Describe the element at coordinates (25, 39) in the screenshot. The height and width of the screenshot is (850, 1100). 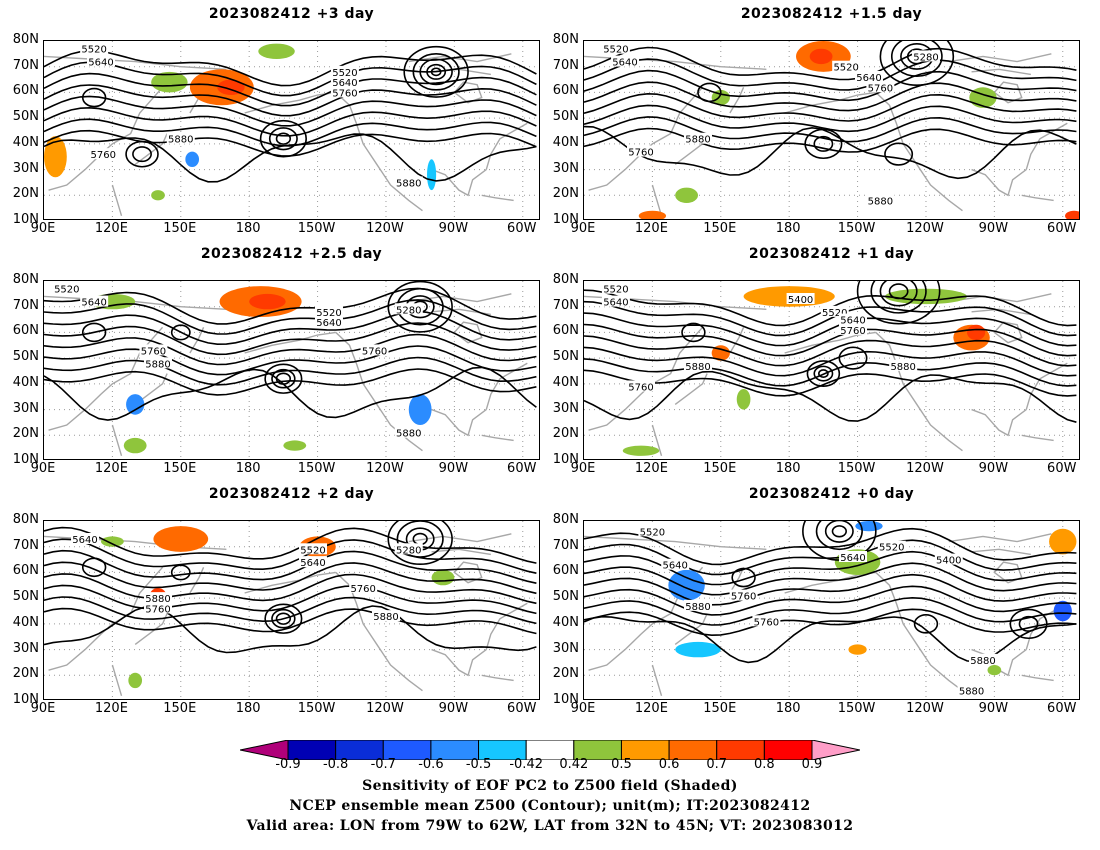
I see `y-tick-label: 80N` at that location.